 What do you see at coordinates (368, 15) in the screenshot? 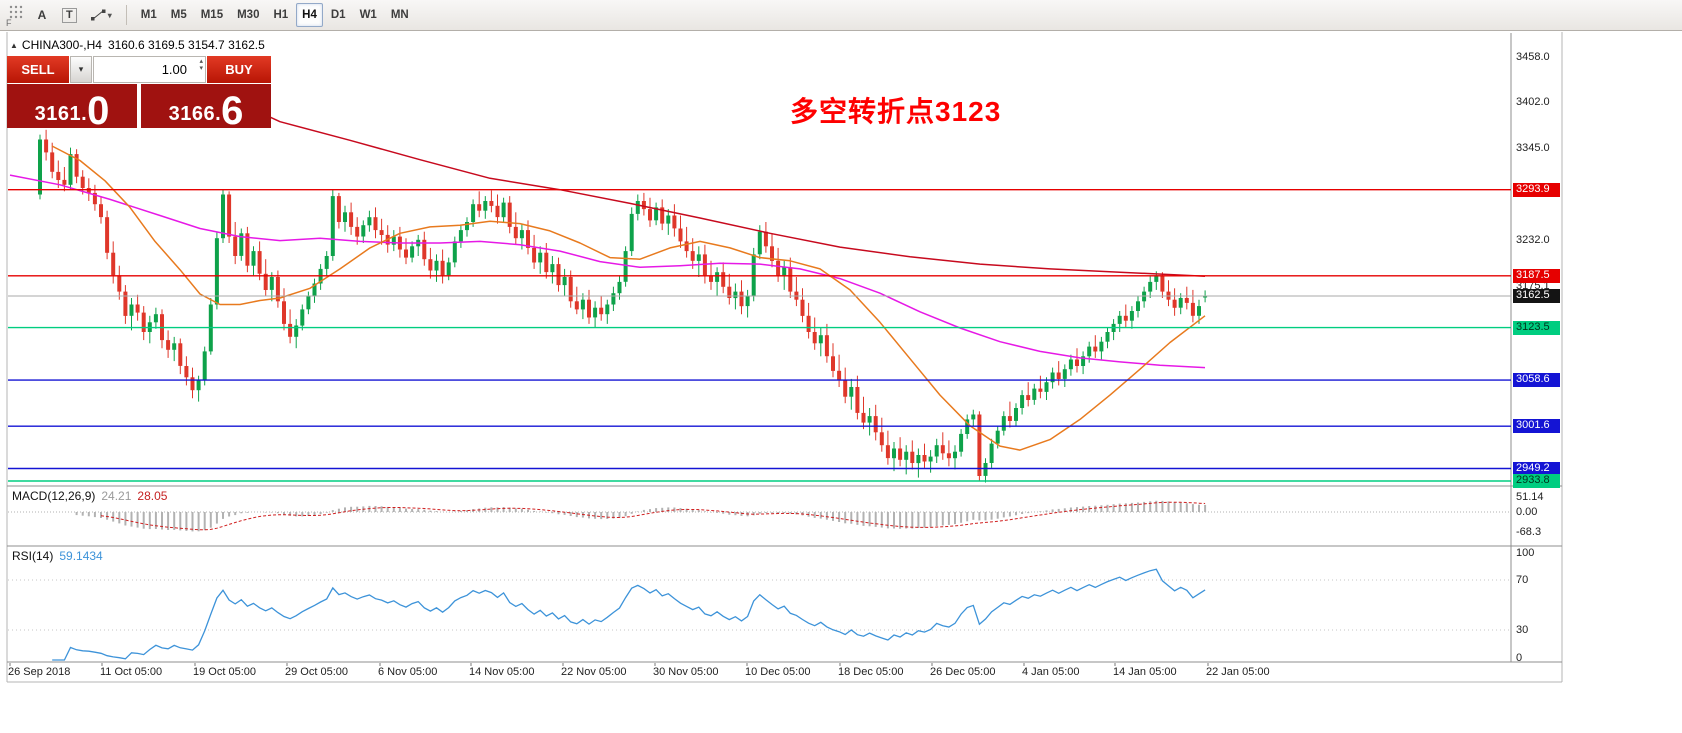
I see `timeframe-w1: W1` at bounding box center [368, 15].